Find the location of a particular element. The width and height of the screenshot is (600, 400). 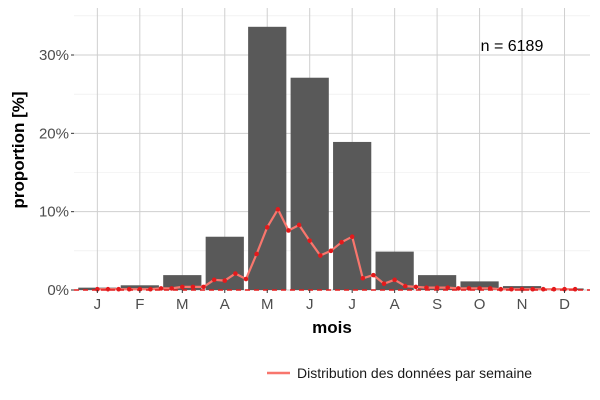

y-tick-label: 0% is located at coordinates (58, 290).